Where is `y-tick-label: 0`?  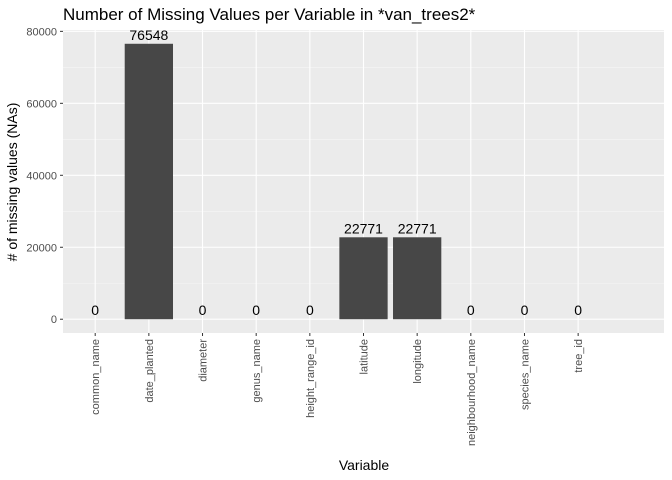 y-tick-label: 0 is located at coordinates (54, 320).